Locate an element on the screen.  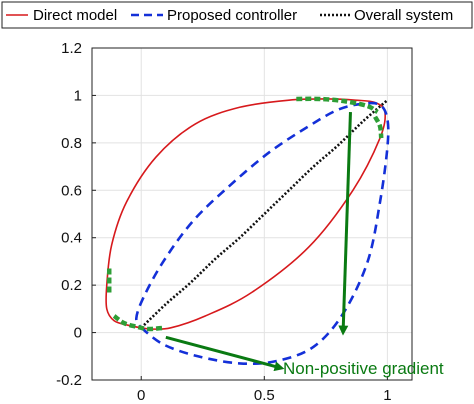
y-tick-label: 1 is located at coordinates (78, 95).